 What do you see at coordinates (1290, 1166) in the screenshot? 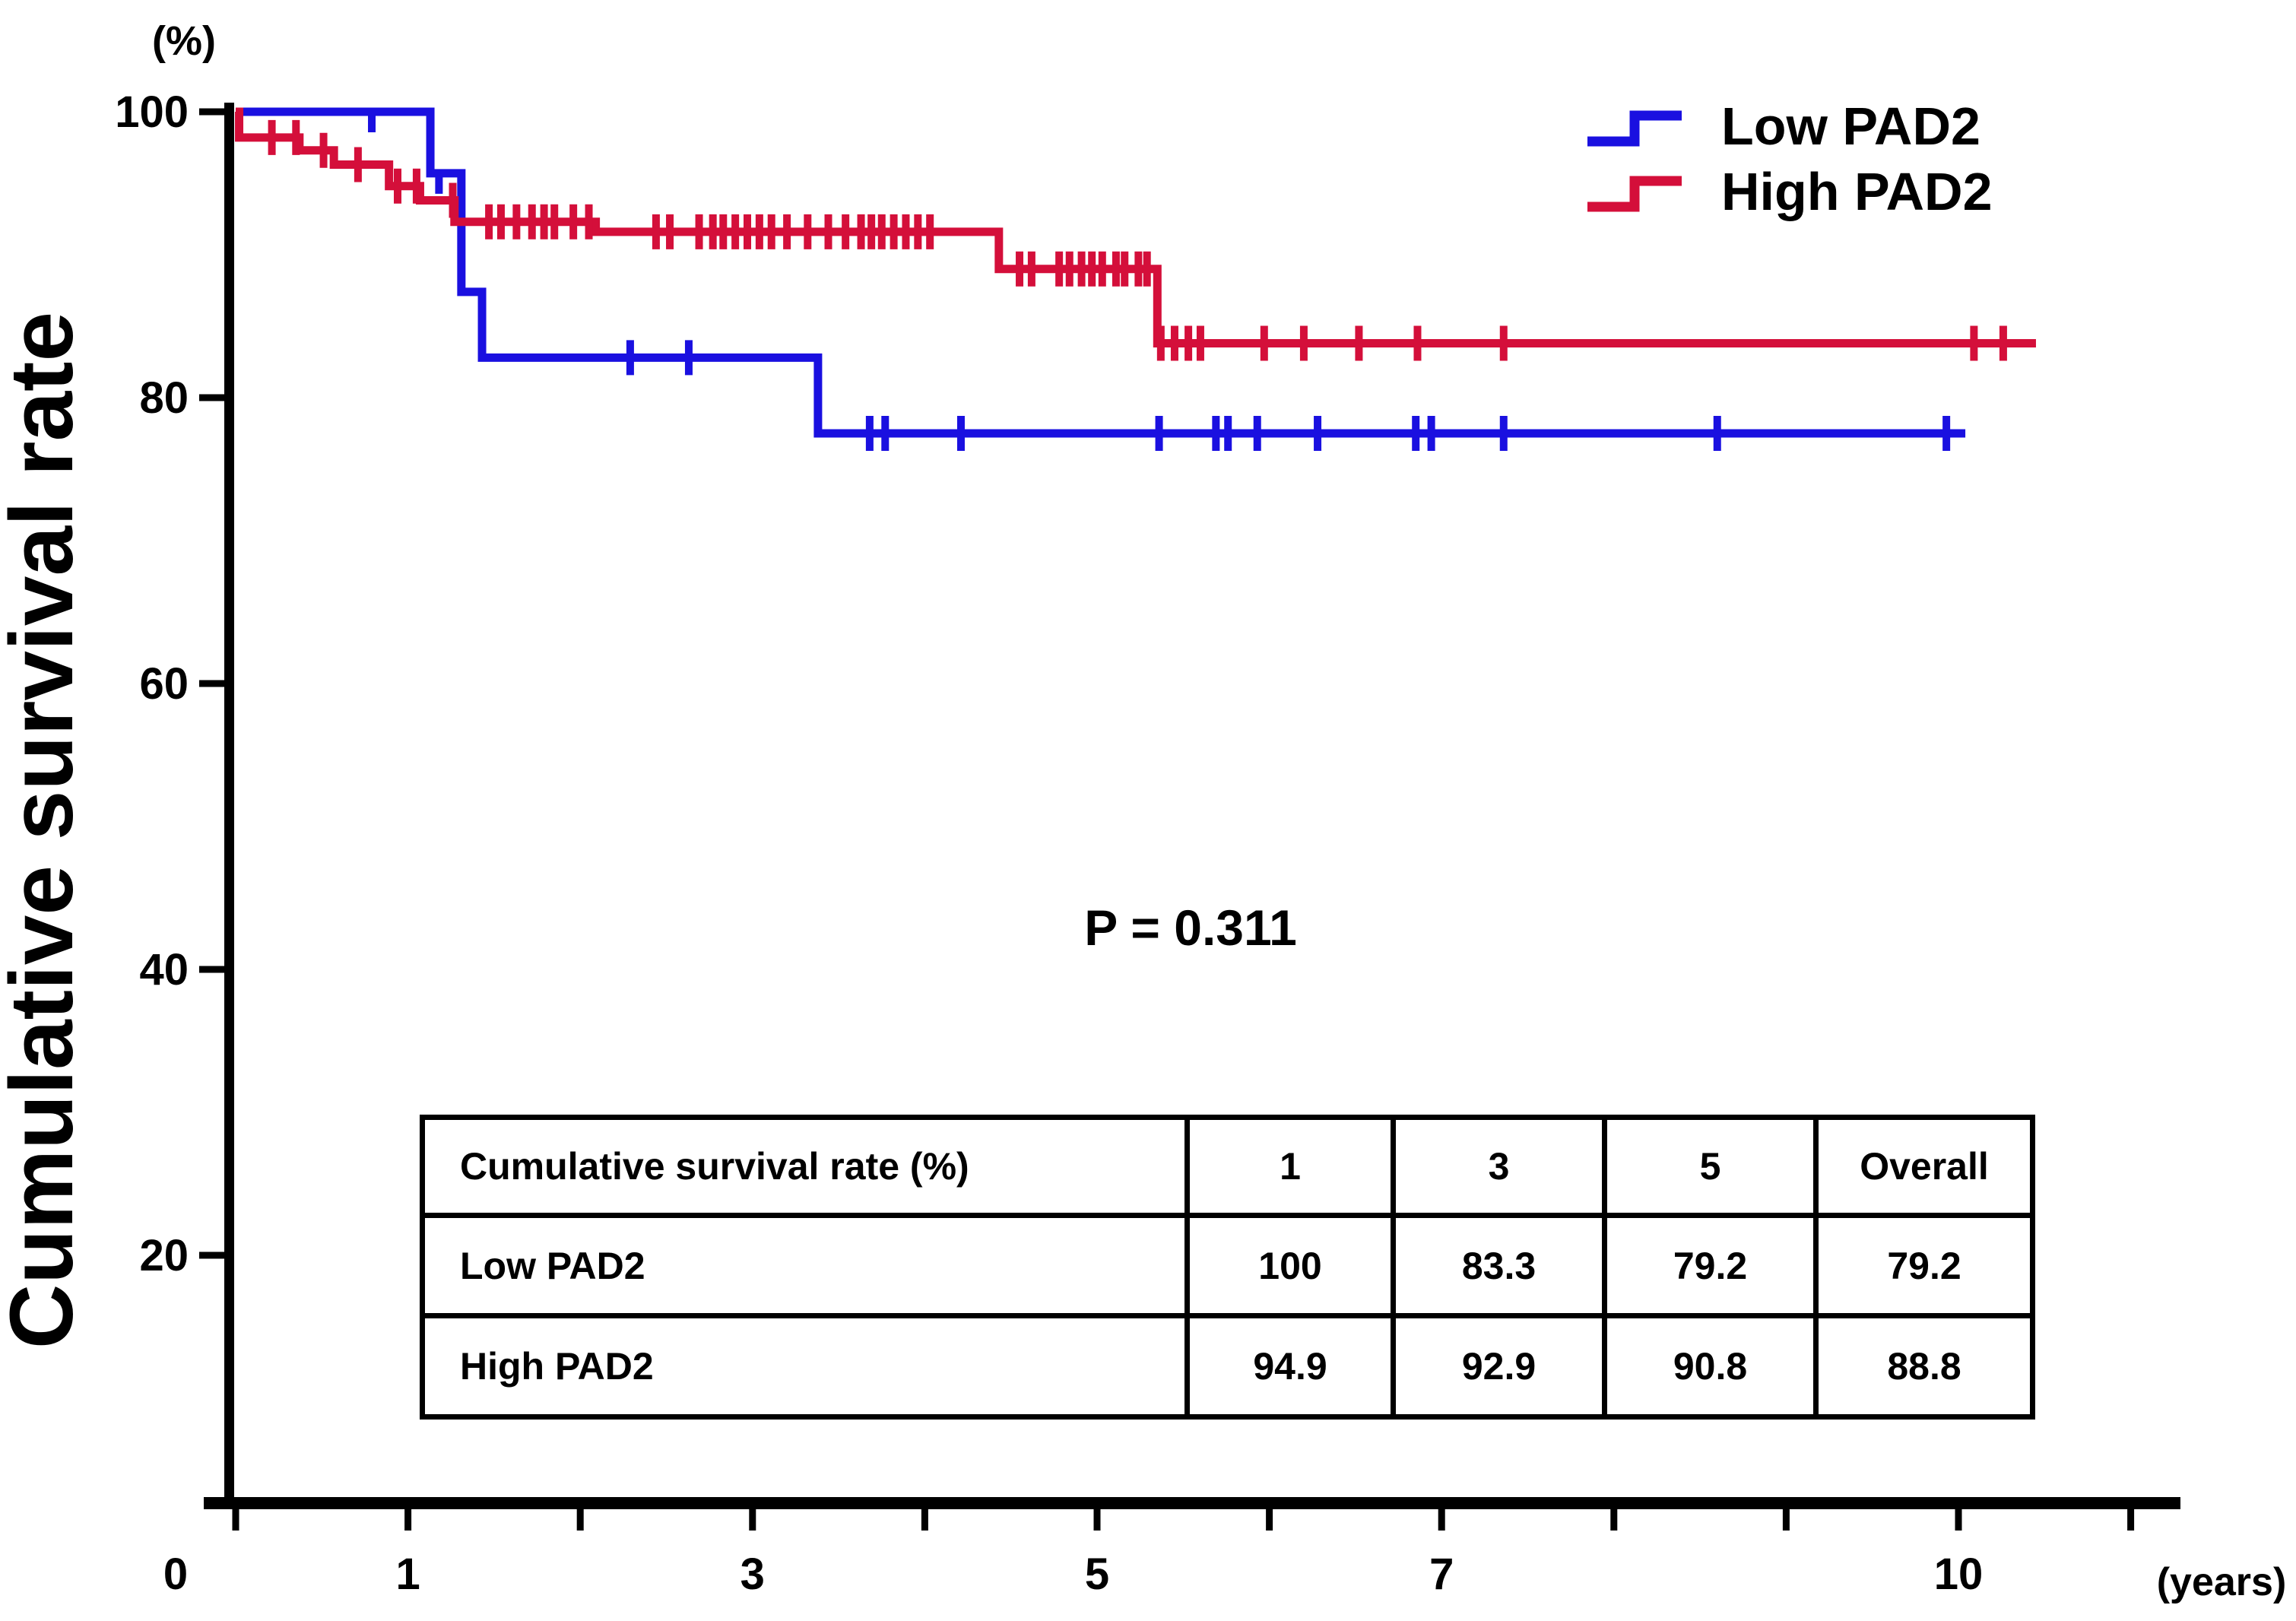
I see `table-header-year1: 1` at bounding box center [1290, 1166].